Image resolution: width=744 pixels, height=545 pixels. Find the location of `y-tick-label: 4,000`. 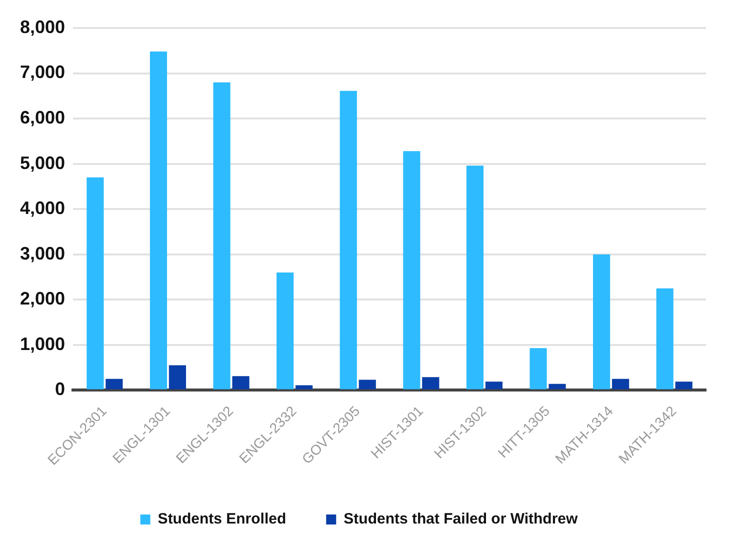

y-tick-label: 4,000 is located at coordinates (43, 208).